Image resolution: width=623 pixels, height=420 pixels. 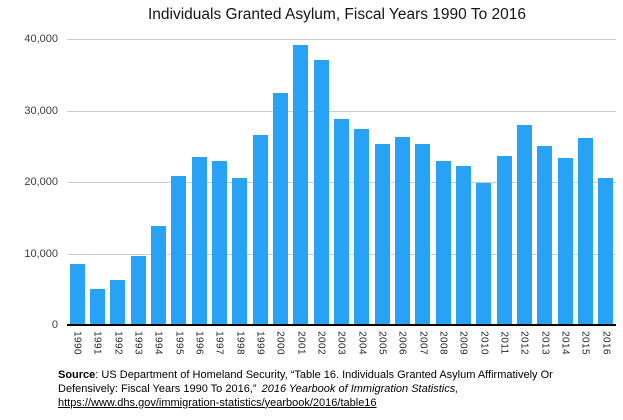 I want to click on bar-1997, so click(x=219, y=242).